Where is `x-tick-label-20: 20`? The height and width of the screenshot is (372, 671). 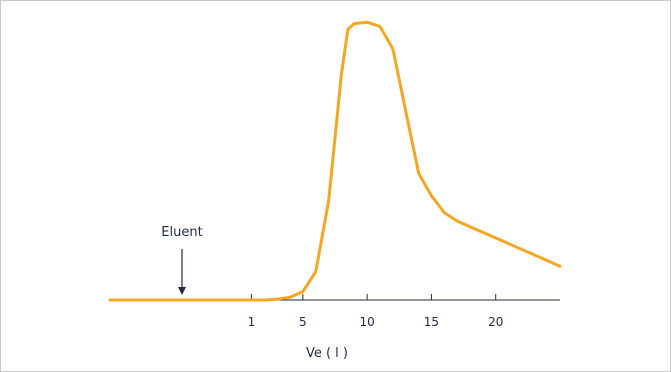
x-tick-label-20: 20 is located at coordinates (495, 322).